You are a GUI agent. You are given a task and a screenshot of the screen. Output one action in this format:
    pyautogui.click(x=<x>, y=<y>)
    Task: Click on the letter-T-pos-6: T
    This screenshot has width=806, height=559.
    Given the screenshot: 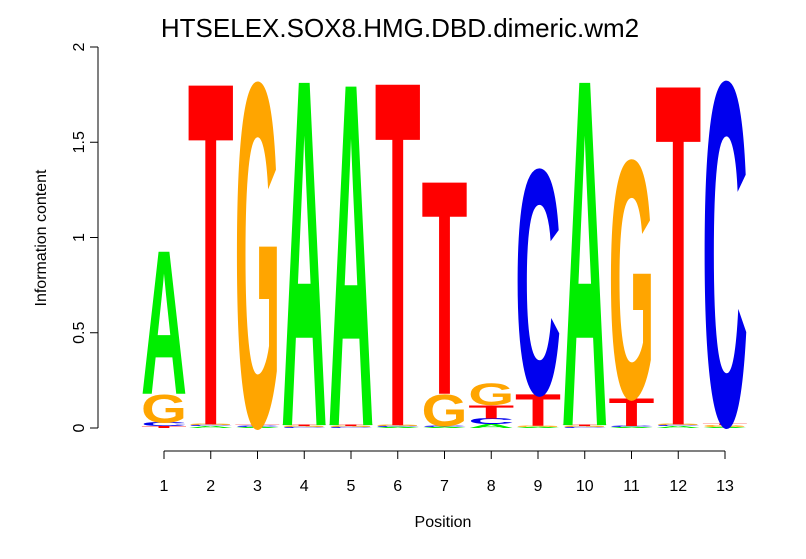 What is the action you would take?
    pyautogui.click(x=398, y=265)
    